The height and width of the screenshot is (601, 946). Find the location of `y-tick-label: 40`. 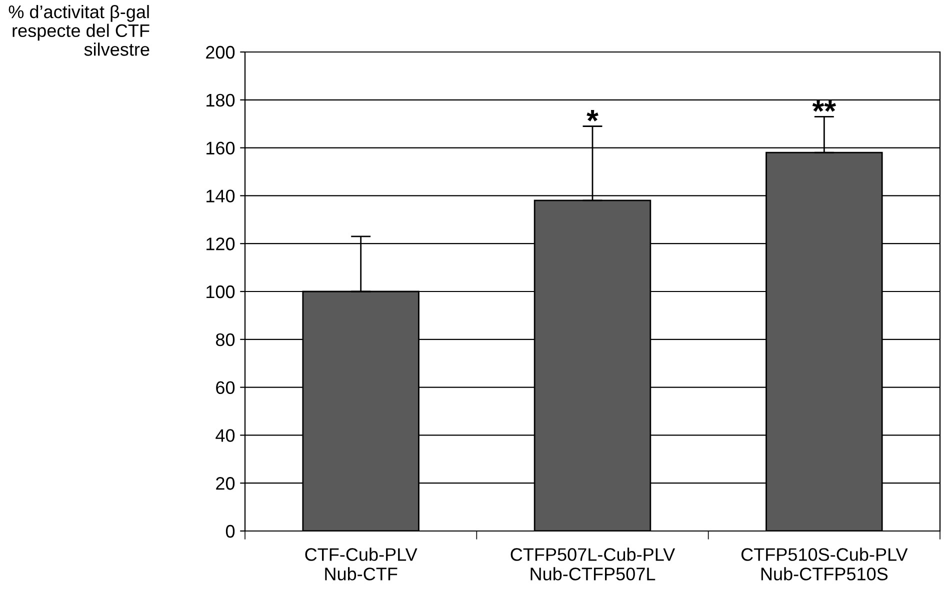

y-tick-label: 40 is located at coordinates (225, 435).